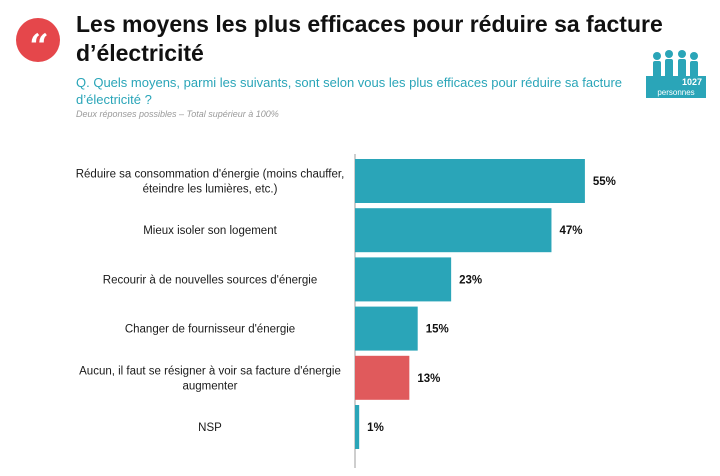  Describe the element at coordinates (210, 428) in the screenshot. I see `category-label-6: NSP` at that location.